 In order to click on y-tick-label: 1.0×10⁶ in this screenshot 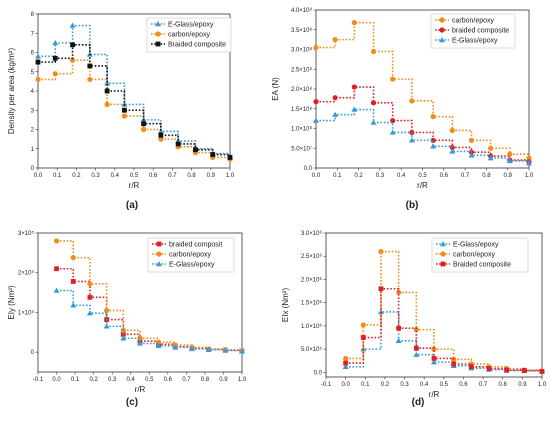, I will do `click(312, 326)`.